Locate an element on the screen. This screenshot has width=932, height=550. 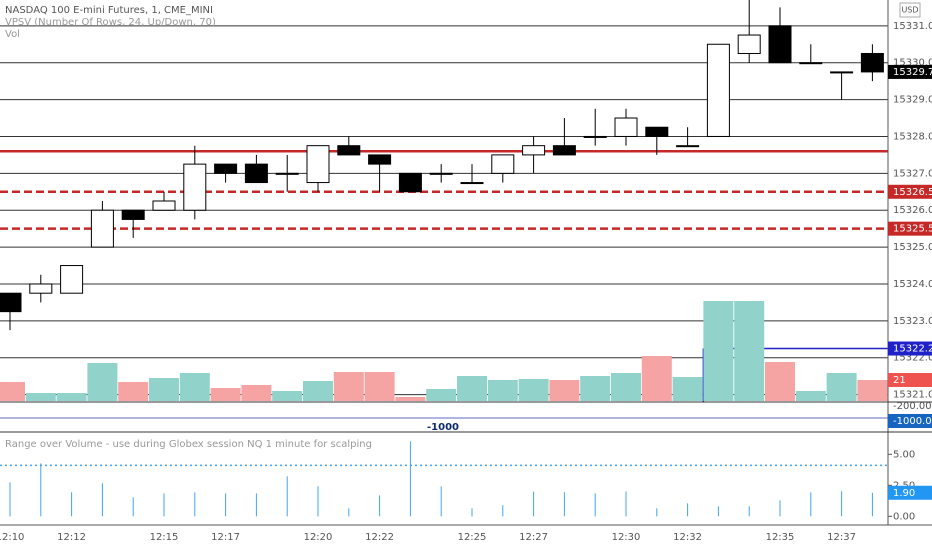
time-label: 12:17 is located at coordinates (225, 537).